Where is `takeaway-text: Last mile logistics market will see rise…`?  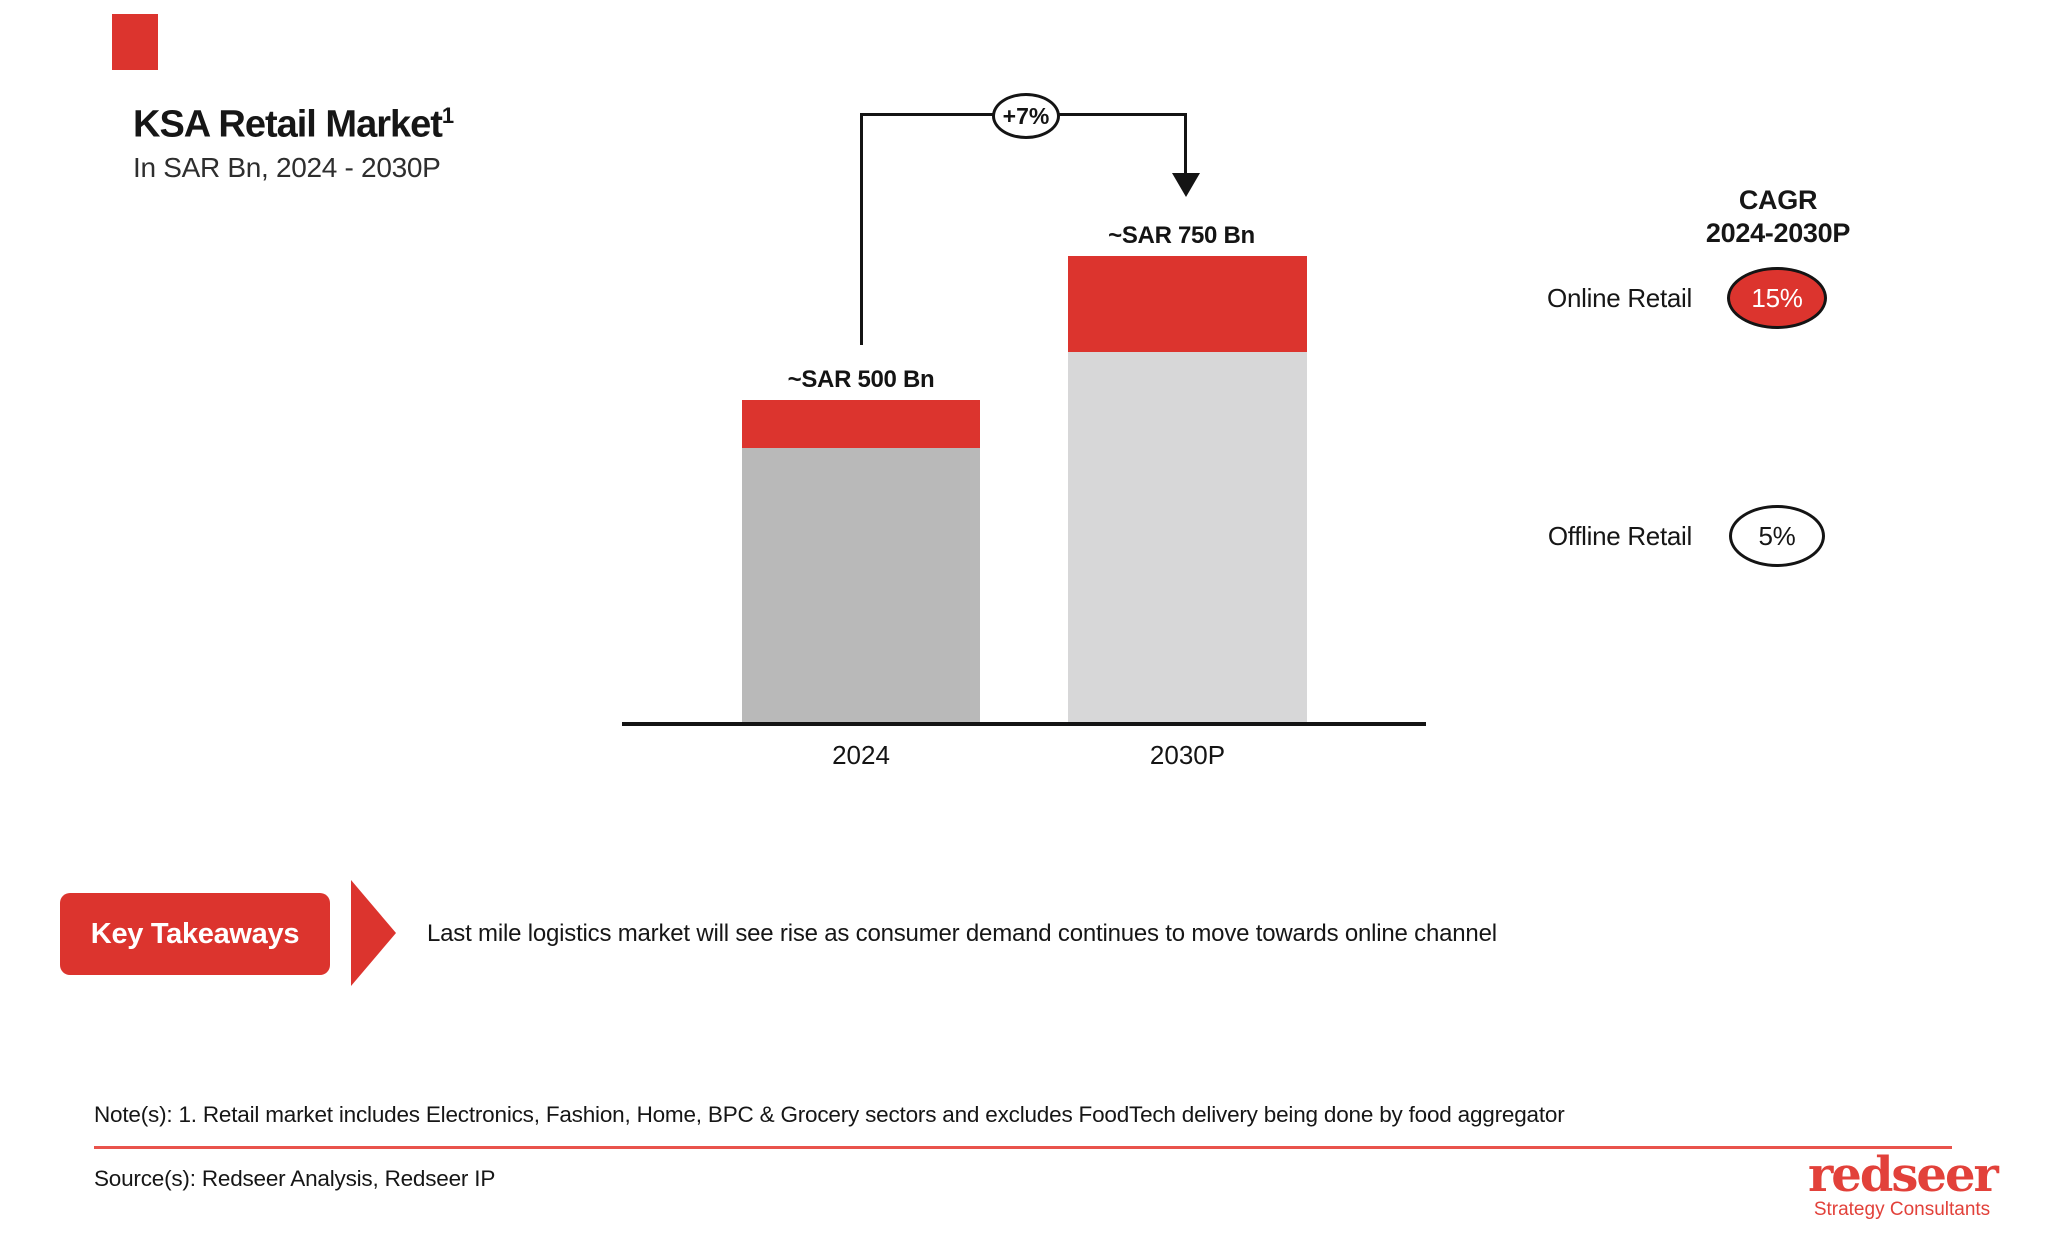
takeaway-text: Last mile logistics market will see rise… is located at coordinates (962, 933).